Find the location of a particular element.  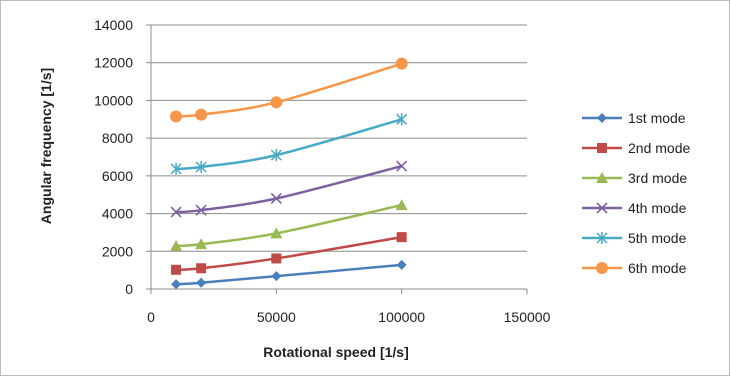

legend-item: 4th mode is located at coordinates (634, 208).